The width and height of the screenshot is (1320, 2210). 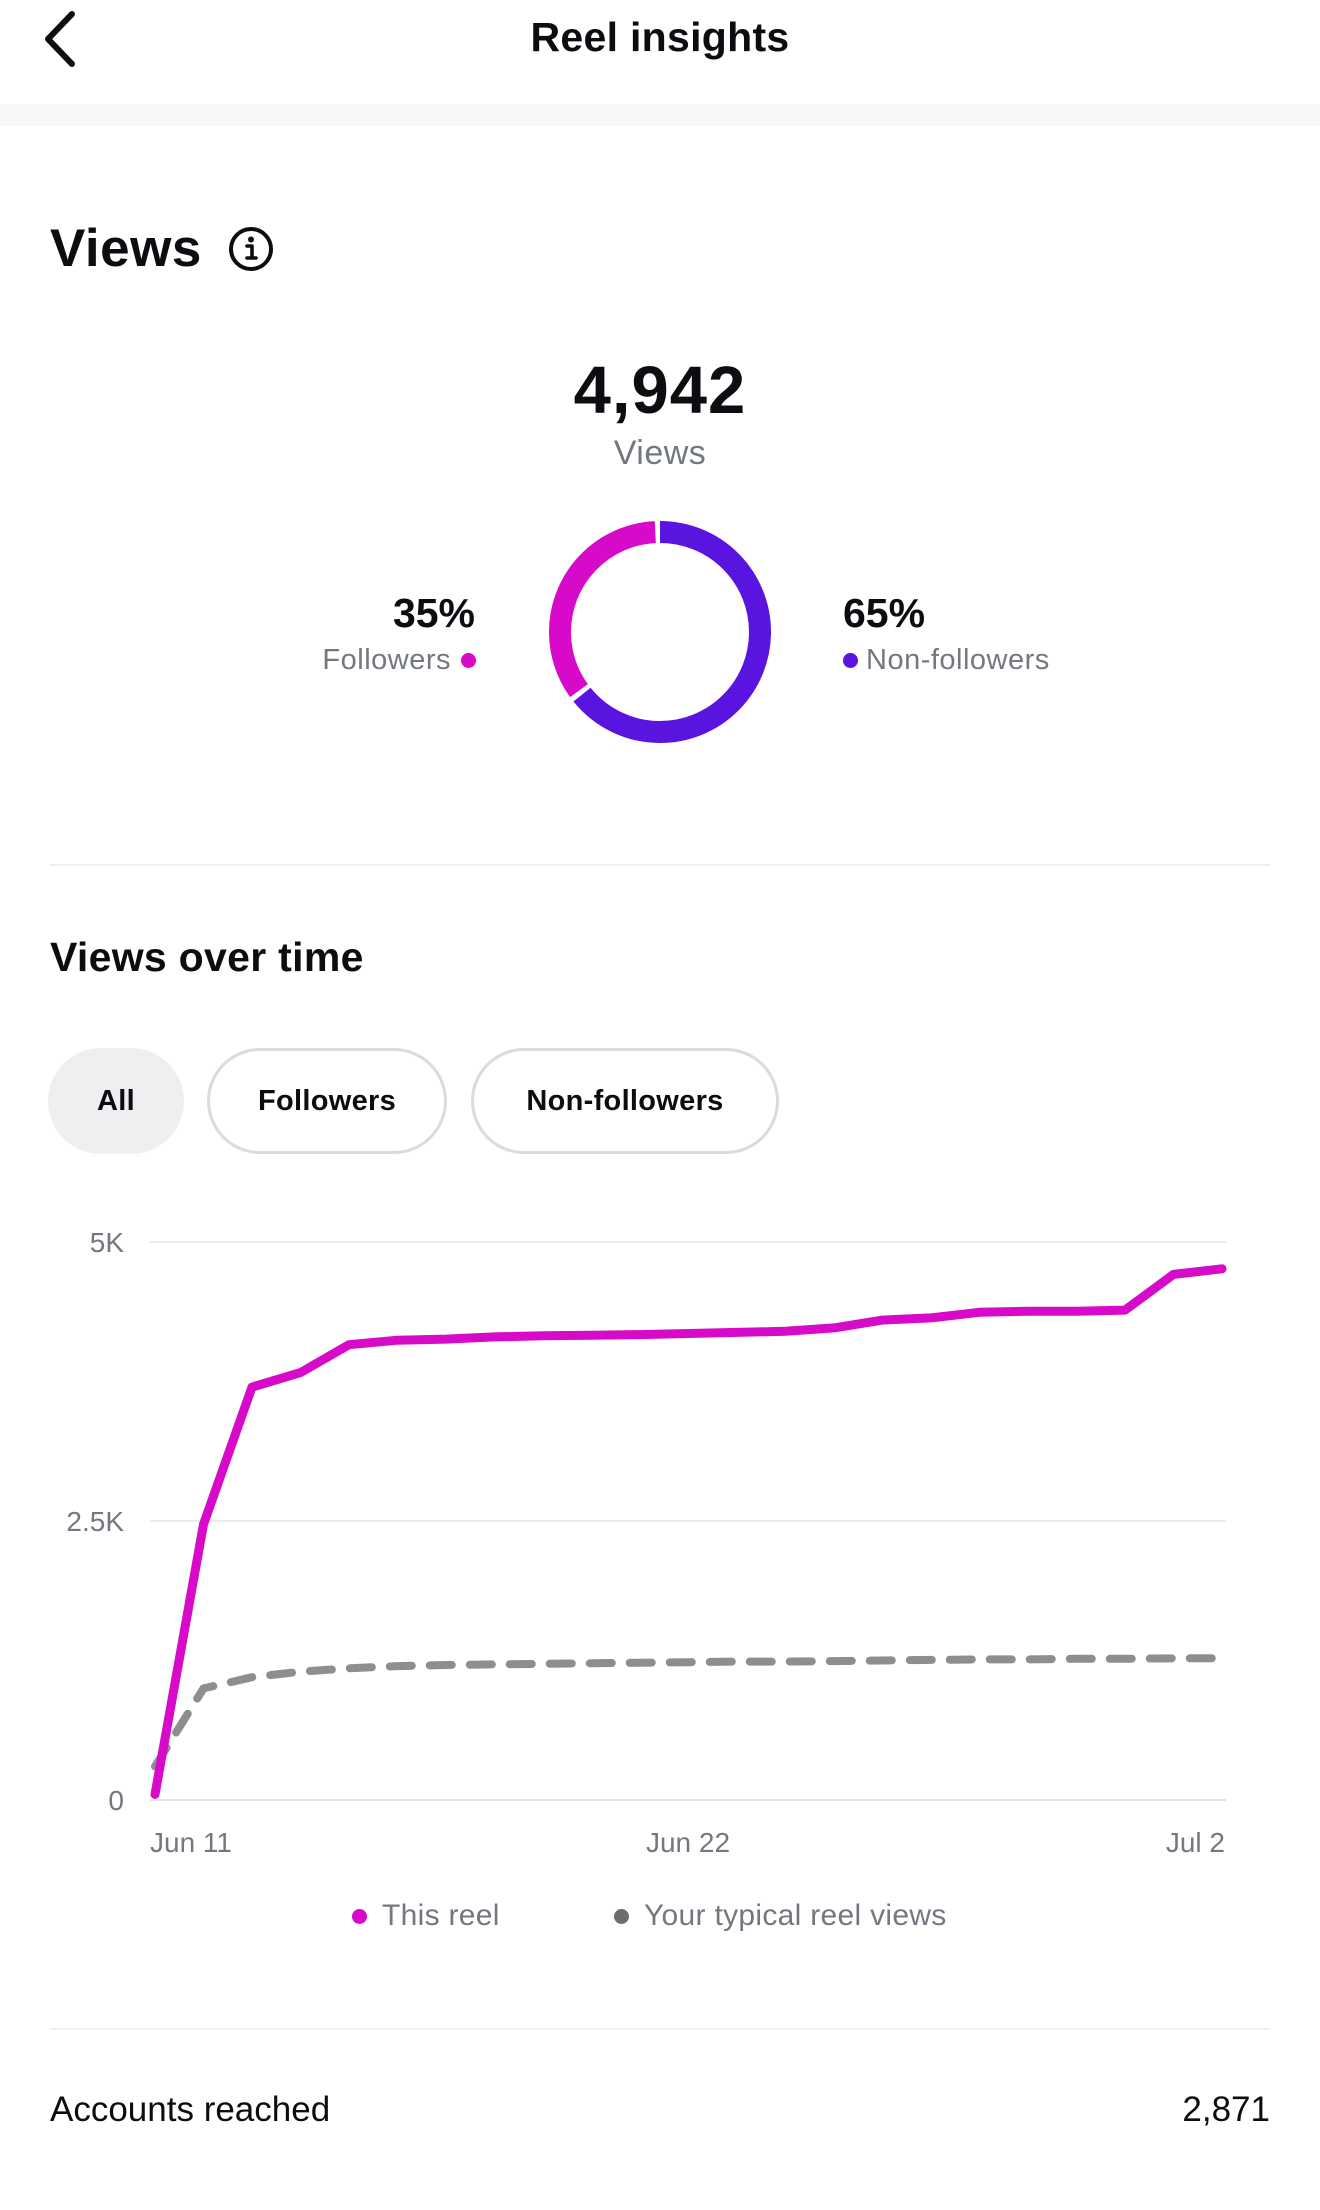 I want to click on filter-chip-non-followers: Non-followers, so click(x=625, y=1101).